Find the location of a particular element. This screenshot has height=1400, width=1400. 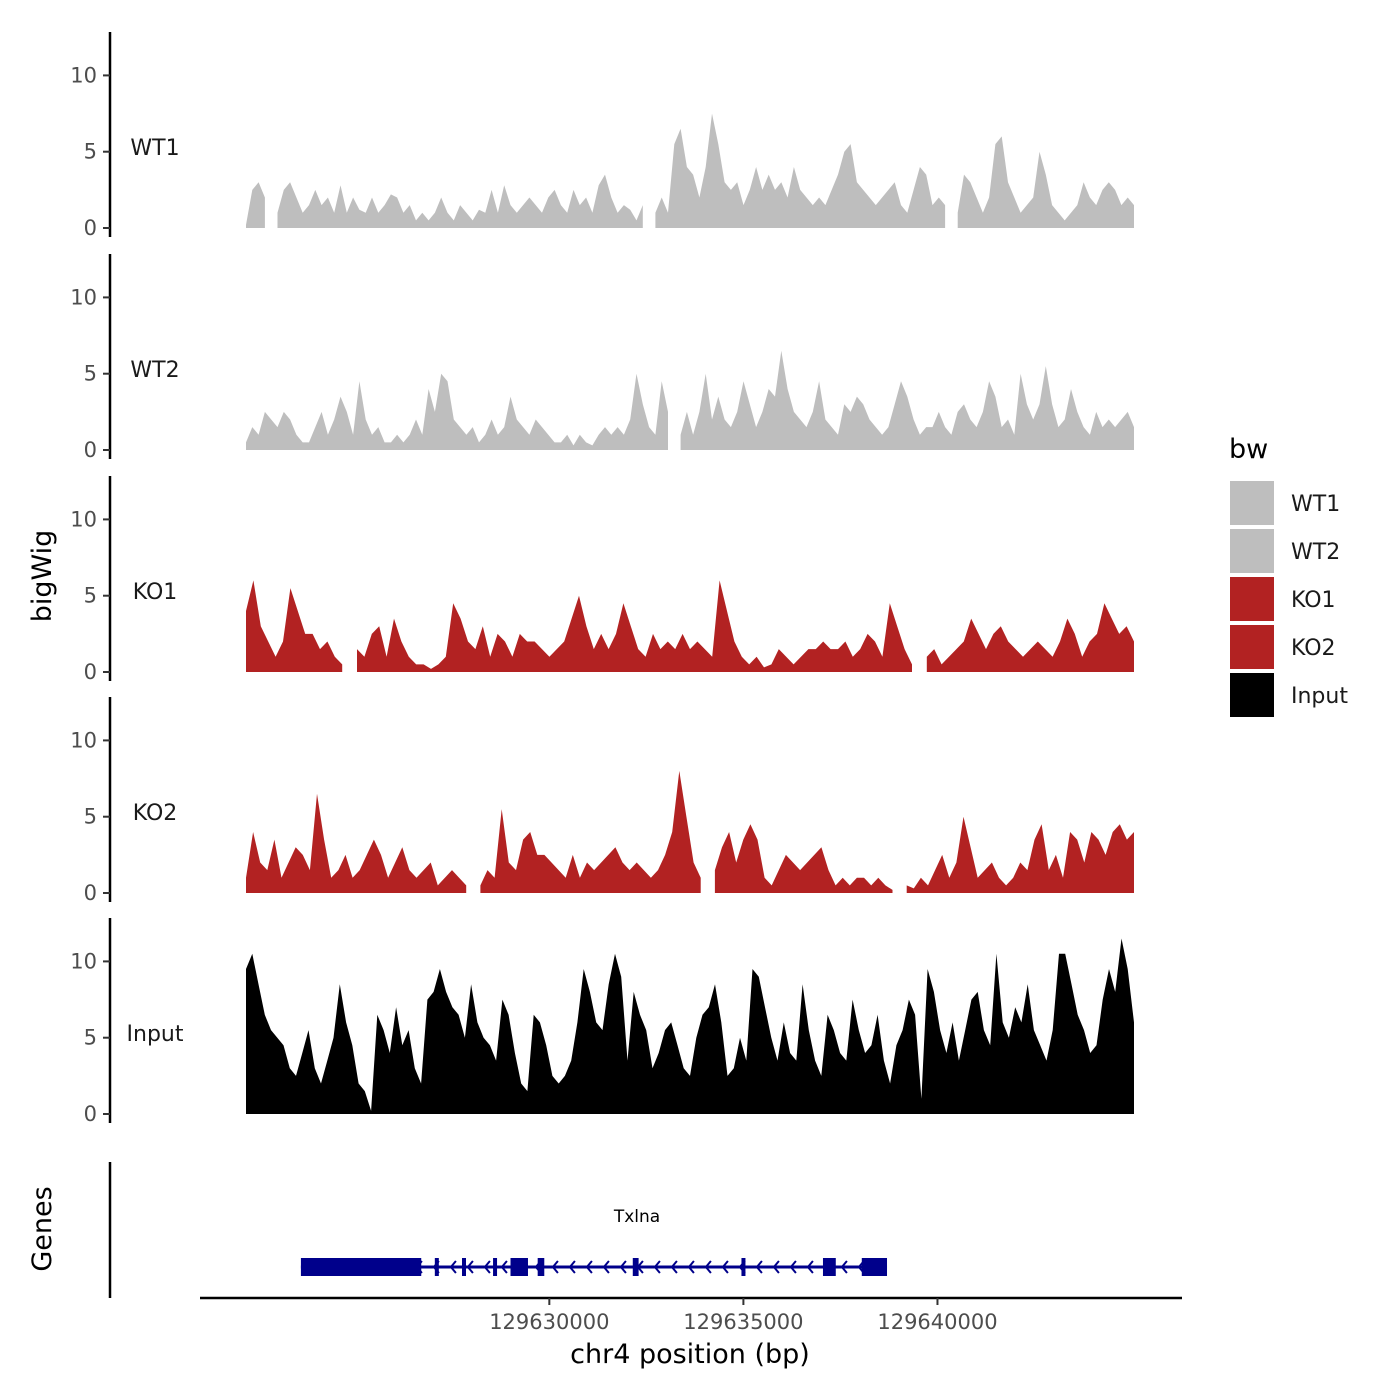

gene-panel: Txlna is located at coordinates (498, 1230).